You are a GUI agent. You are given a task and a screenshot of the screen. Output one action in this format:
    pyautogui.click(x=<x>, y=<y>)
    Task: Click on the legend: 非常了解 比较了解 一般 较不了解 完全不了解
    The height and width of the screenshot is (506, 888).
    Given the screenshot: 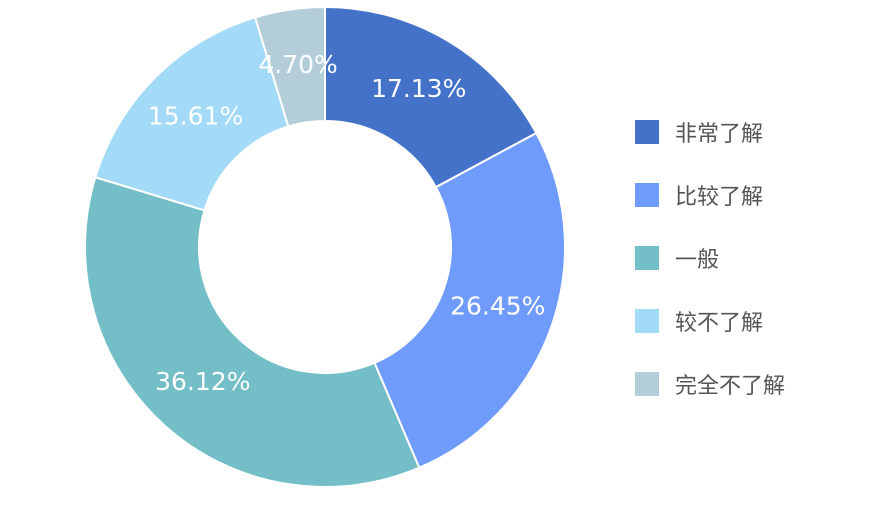 What is the action you would take?
    pyautogui.click(x=710, y=273)
    